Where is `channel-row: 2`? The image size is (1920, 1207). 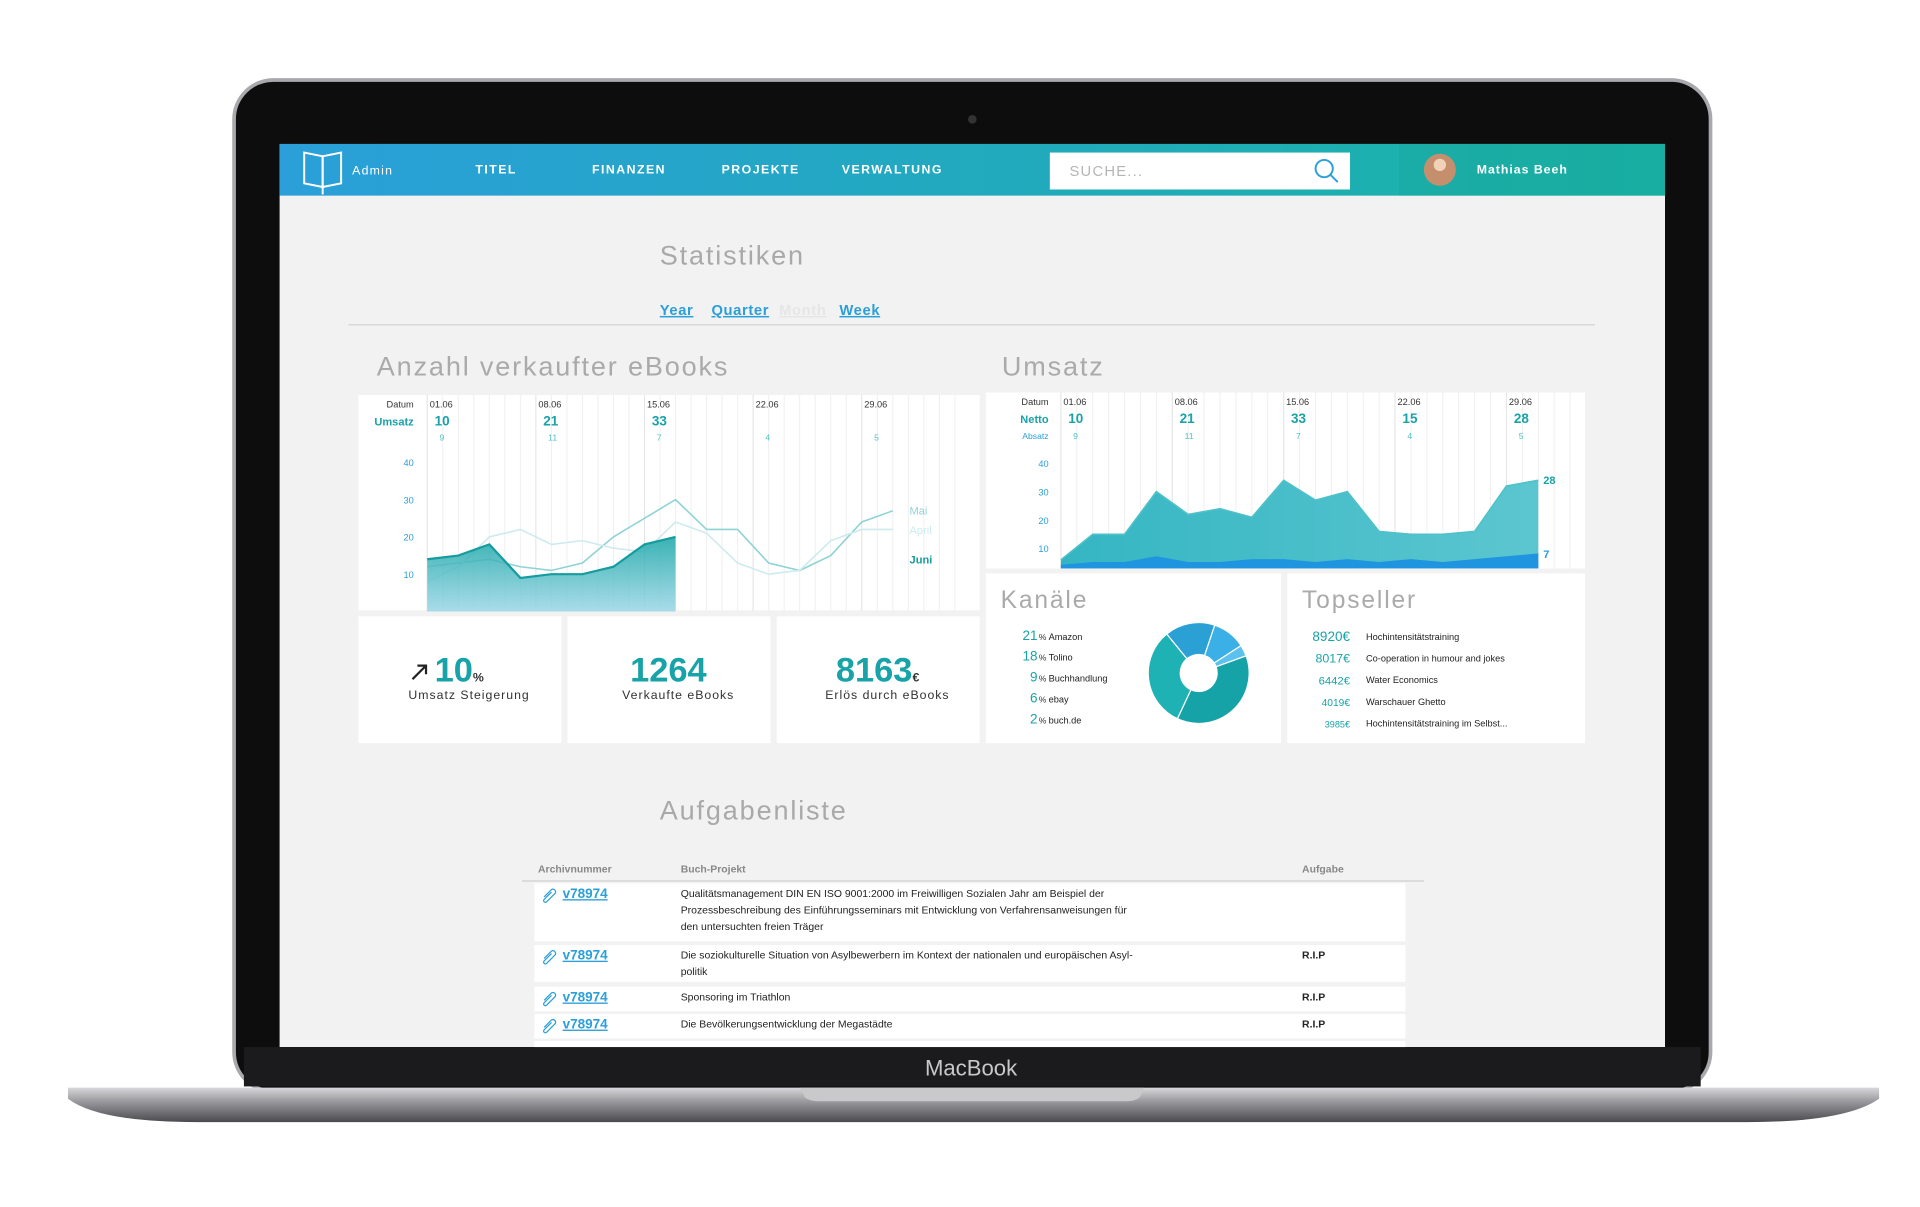 channel-row: 2 is located at coordinates (1034, 718).